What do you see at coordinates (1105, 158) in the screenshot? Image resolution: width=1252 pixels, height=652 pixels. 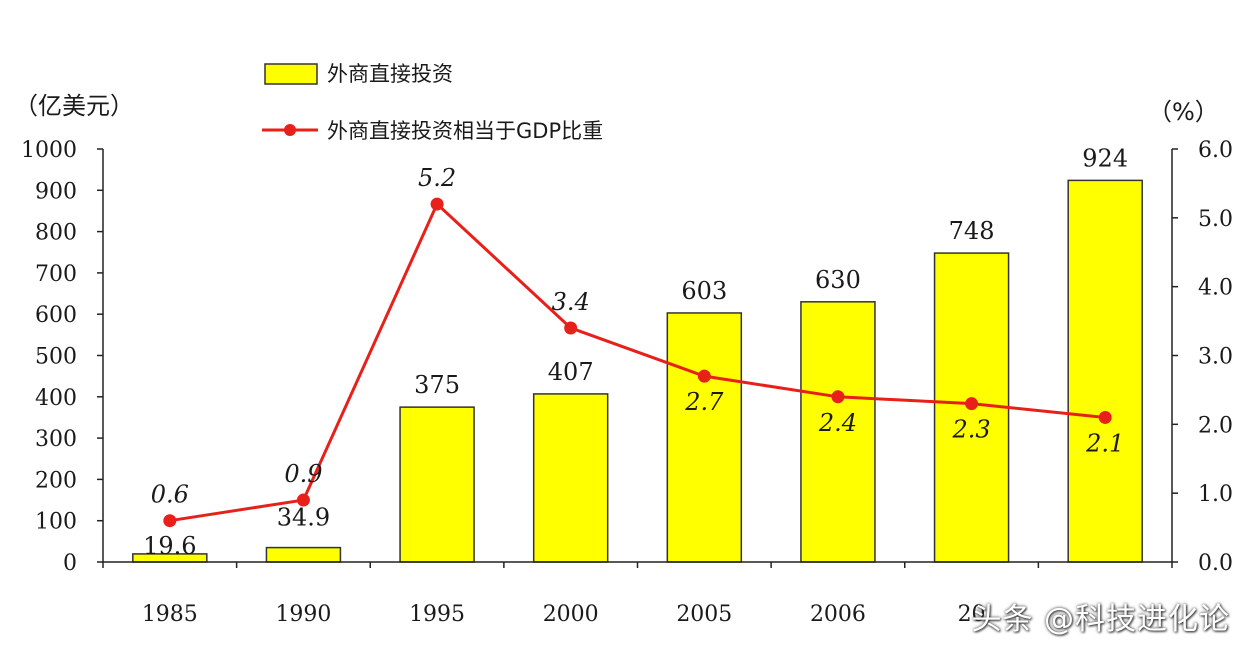 I see `bar-value-label: 924` at bounding box center [1105, 158].